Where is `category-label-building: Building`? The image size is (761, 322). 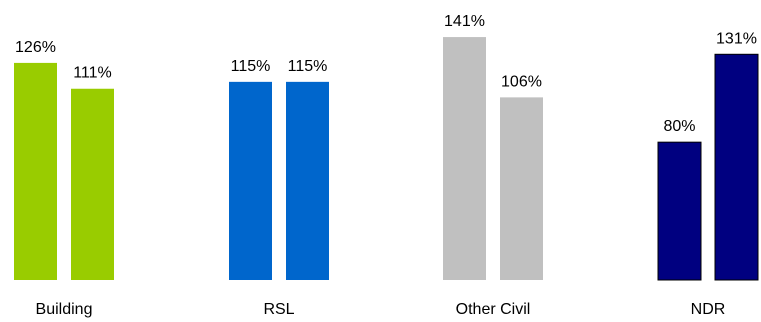
category-label-building: Building is located at coordinates (64, 309).